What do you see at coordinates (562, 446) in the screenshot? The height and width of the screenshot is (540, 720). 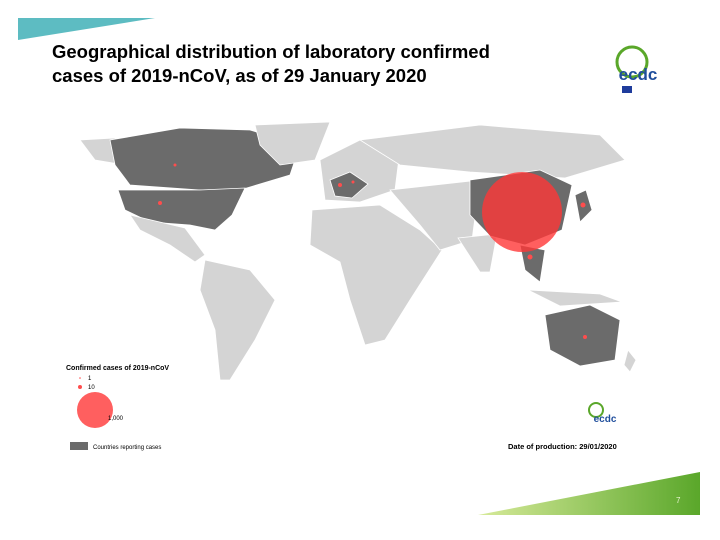 I see `production-date: Date of production: 29/01/2020` at bounding box center [562, 446].